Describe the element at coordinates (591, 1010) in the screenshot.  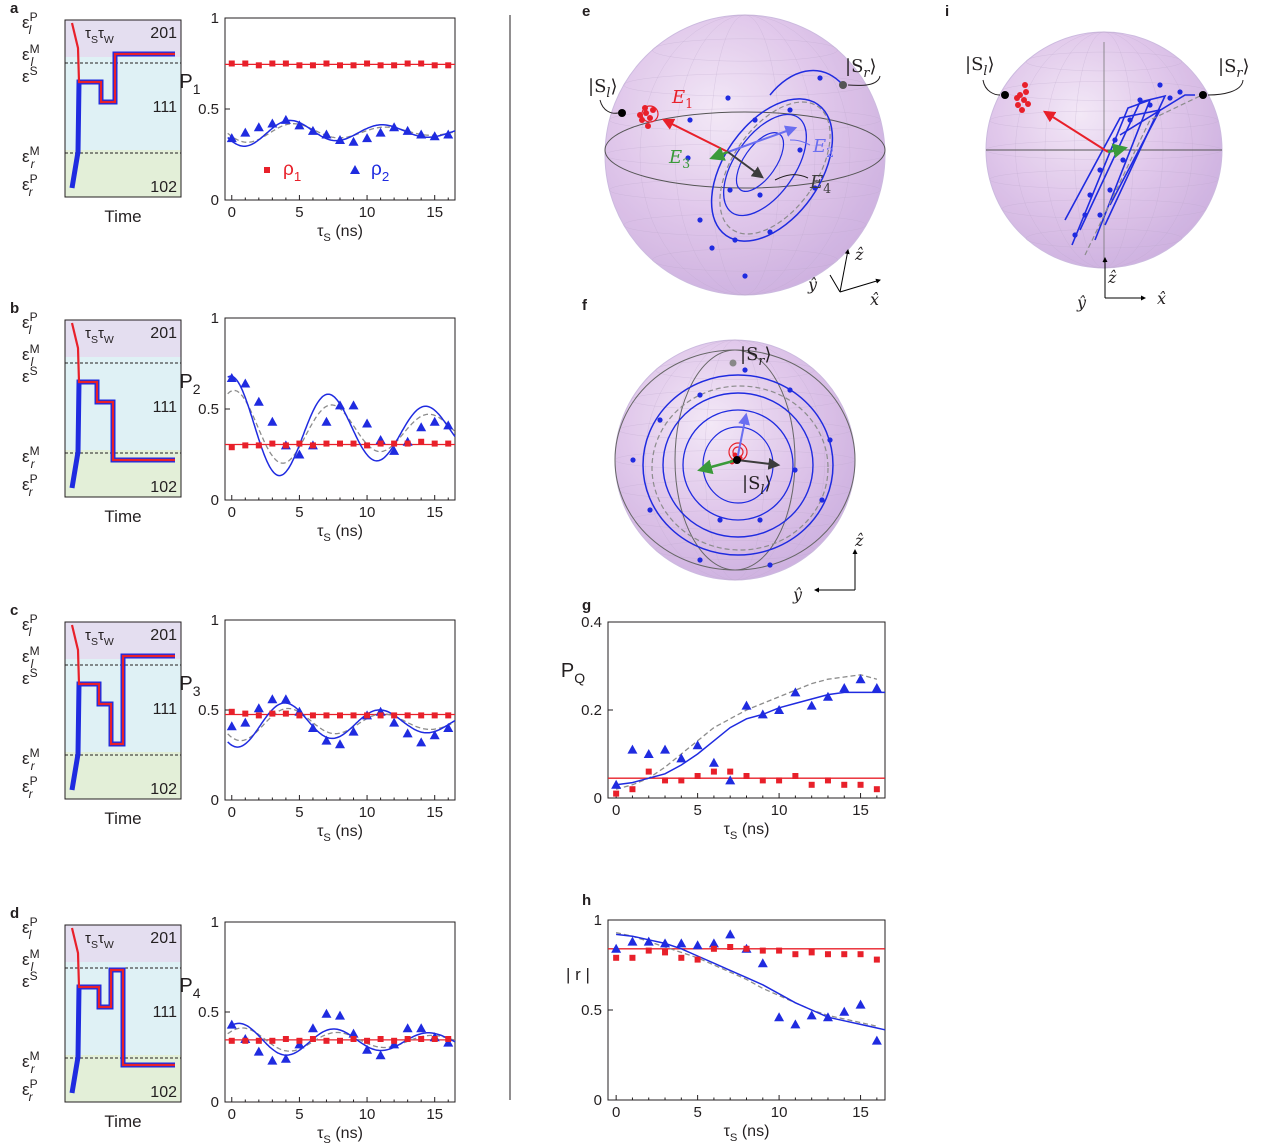
I see `ytick-label: 0.5` at that location.